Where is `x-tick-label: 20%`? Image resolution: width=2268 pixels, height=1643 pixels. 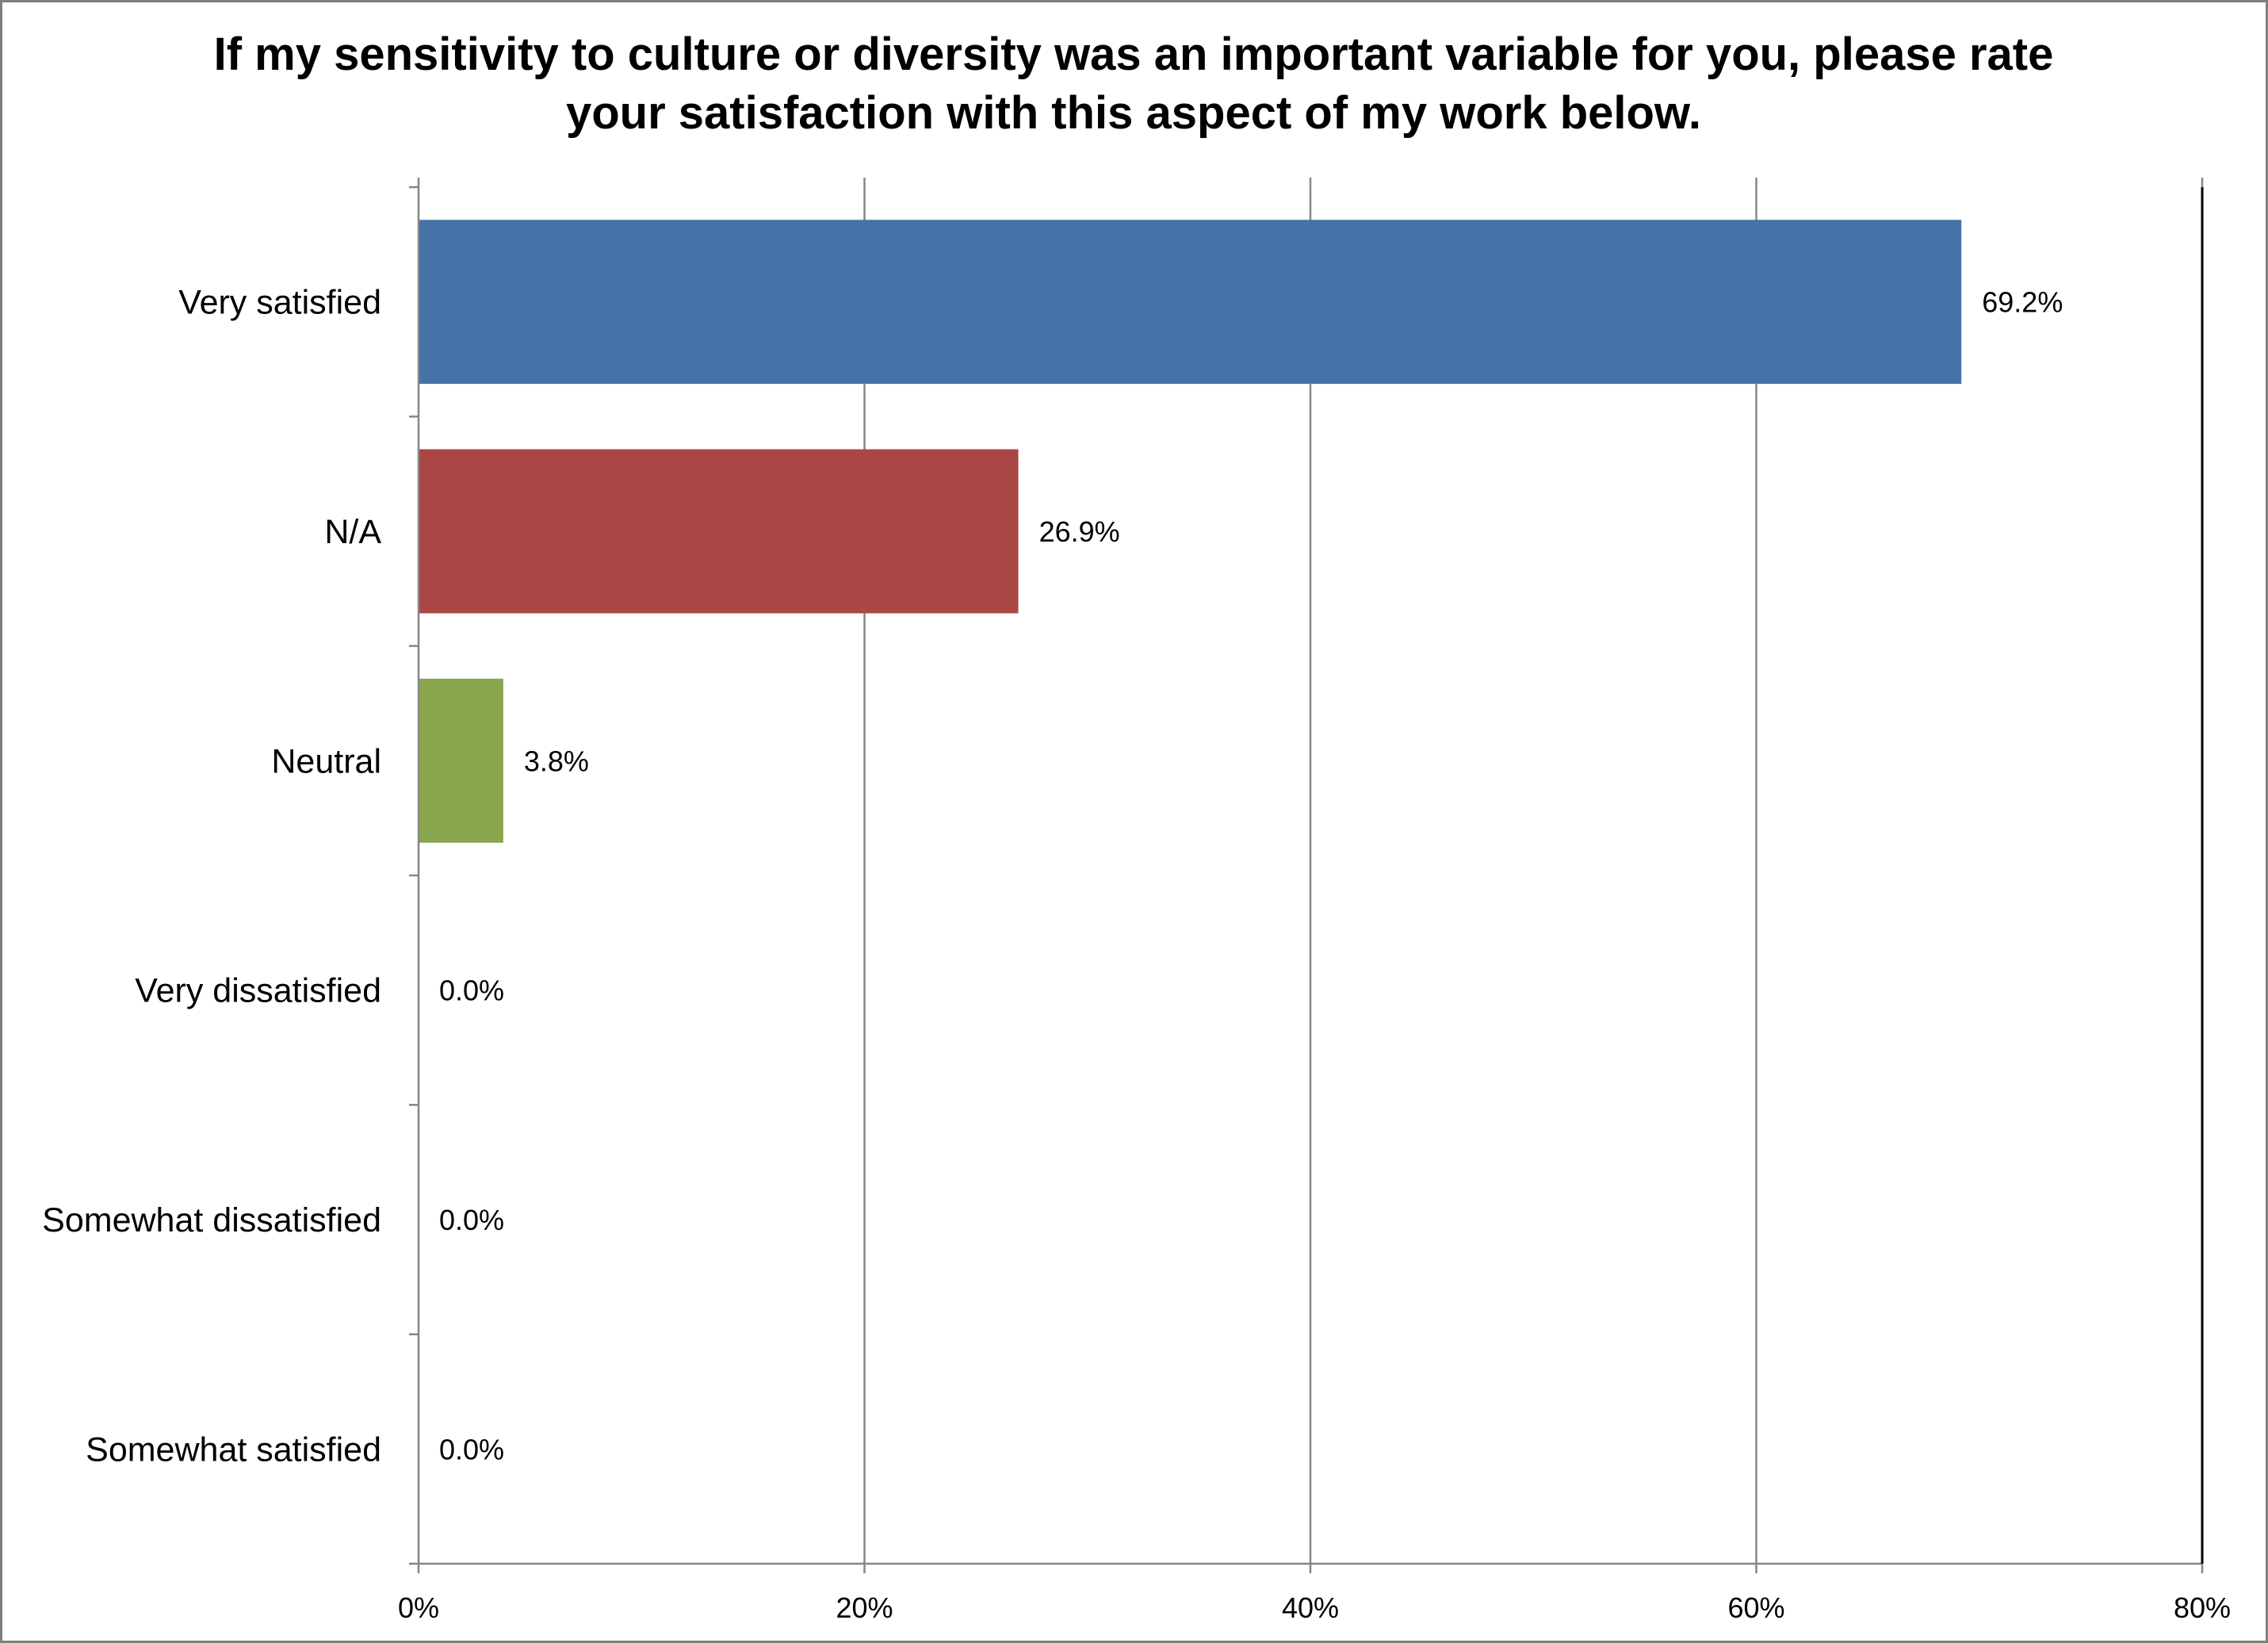 x-tick-label: 20% is located at coordinates (864, 1608).